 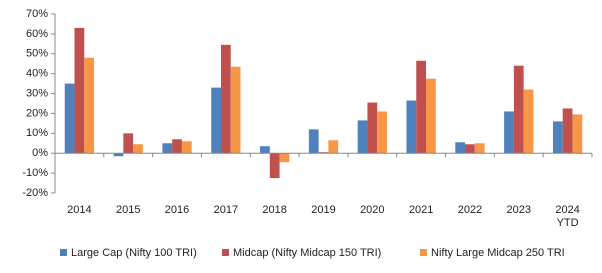 I want to click on y-tick-label: 60%, so click(x=37, y=34).